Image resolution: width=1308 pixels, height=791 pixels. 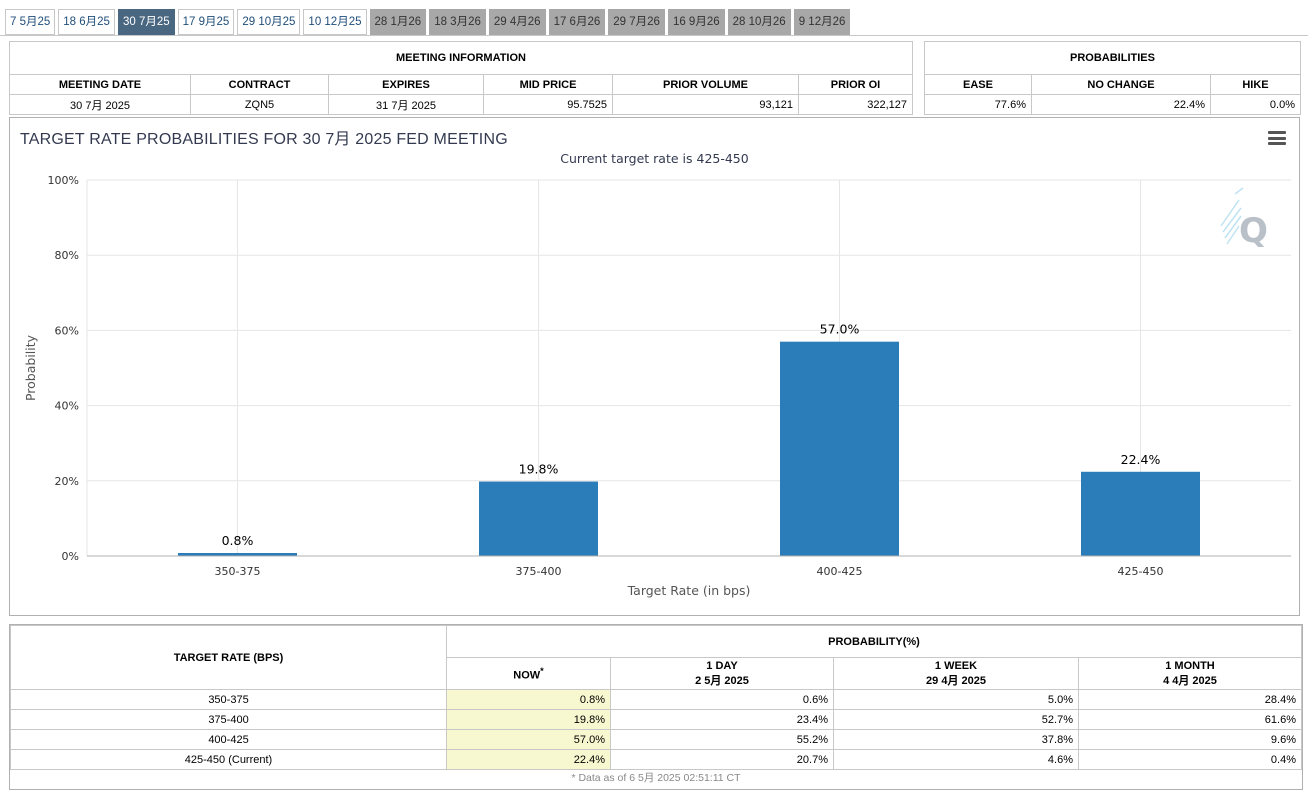 I want to click on one-month-probability-cell: 9.6%, so click(x=1190, y=739).